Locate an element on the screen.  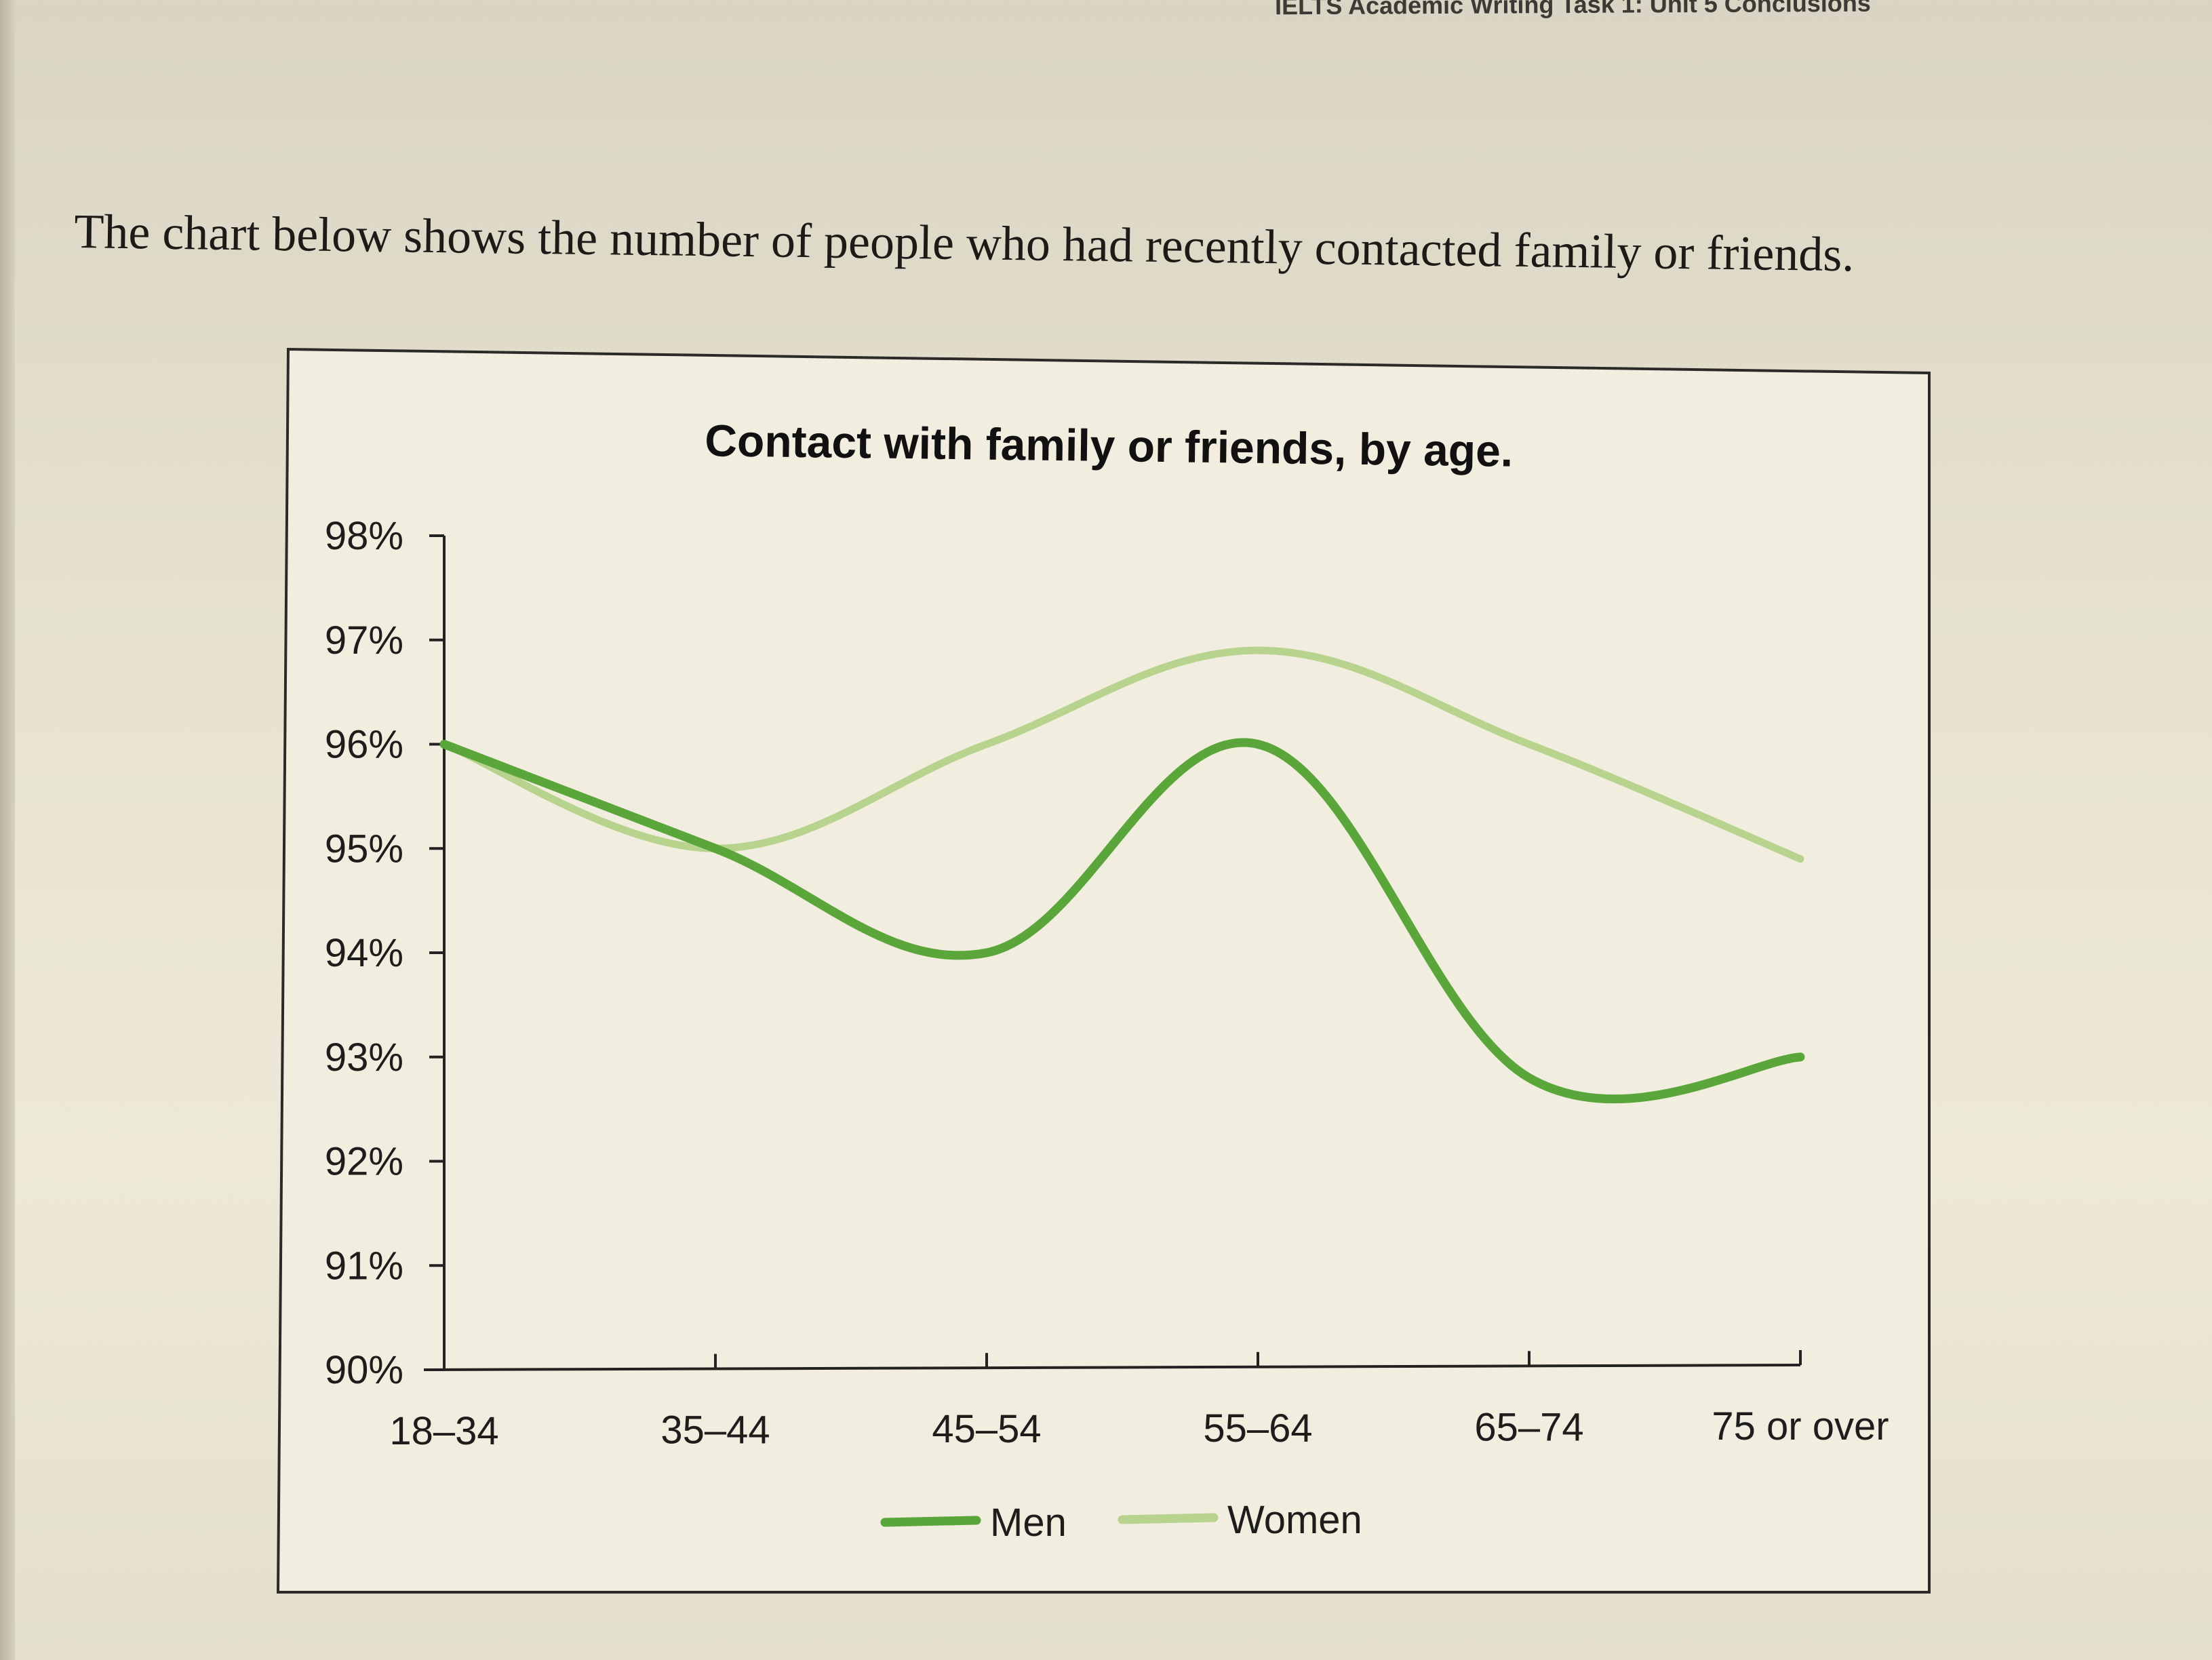
y-tick-label: 98% is located at coordinates (364, 536).